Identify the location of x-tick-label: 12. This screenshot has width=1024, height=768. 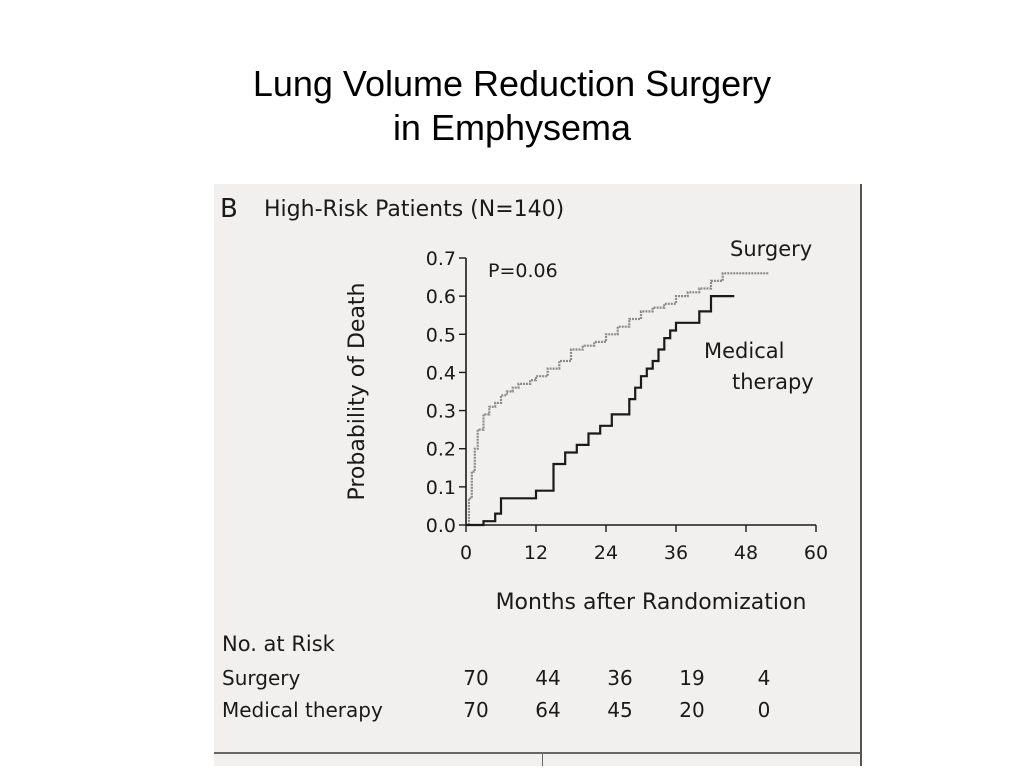
(536, 553).